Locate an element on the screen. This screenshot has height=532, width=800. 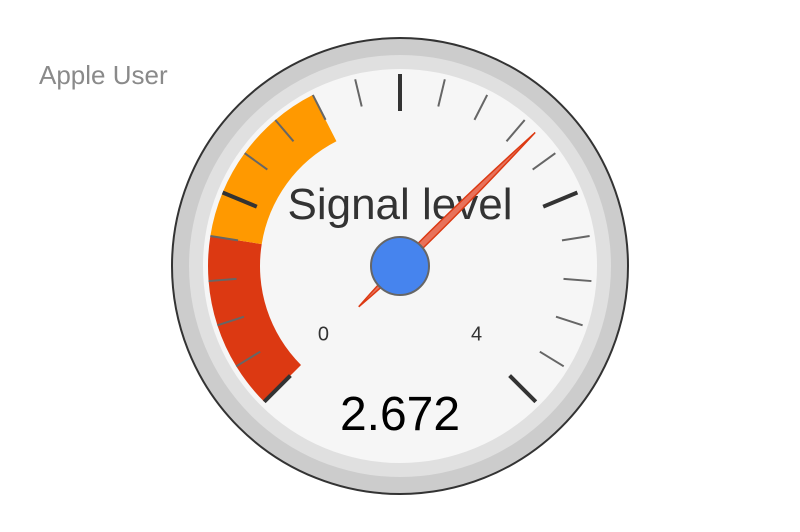
gauge-value-readout: 2.672 is located at coordinates (400, 414).